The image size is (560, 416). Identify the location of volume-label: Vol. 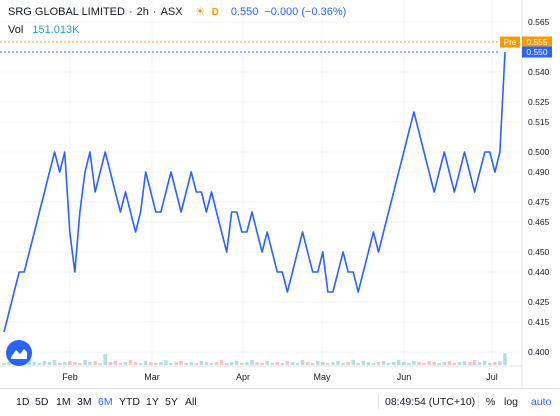
(16, 30).